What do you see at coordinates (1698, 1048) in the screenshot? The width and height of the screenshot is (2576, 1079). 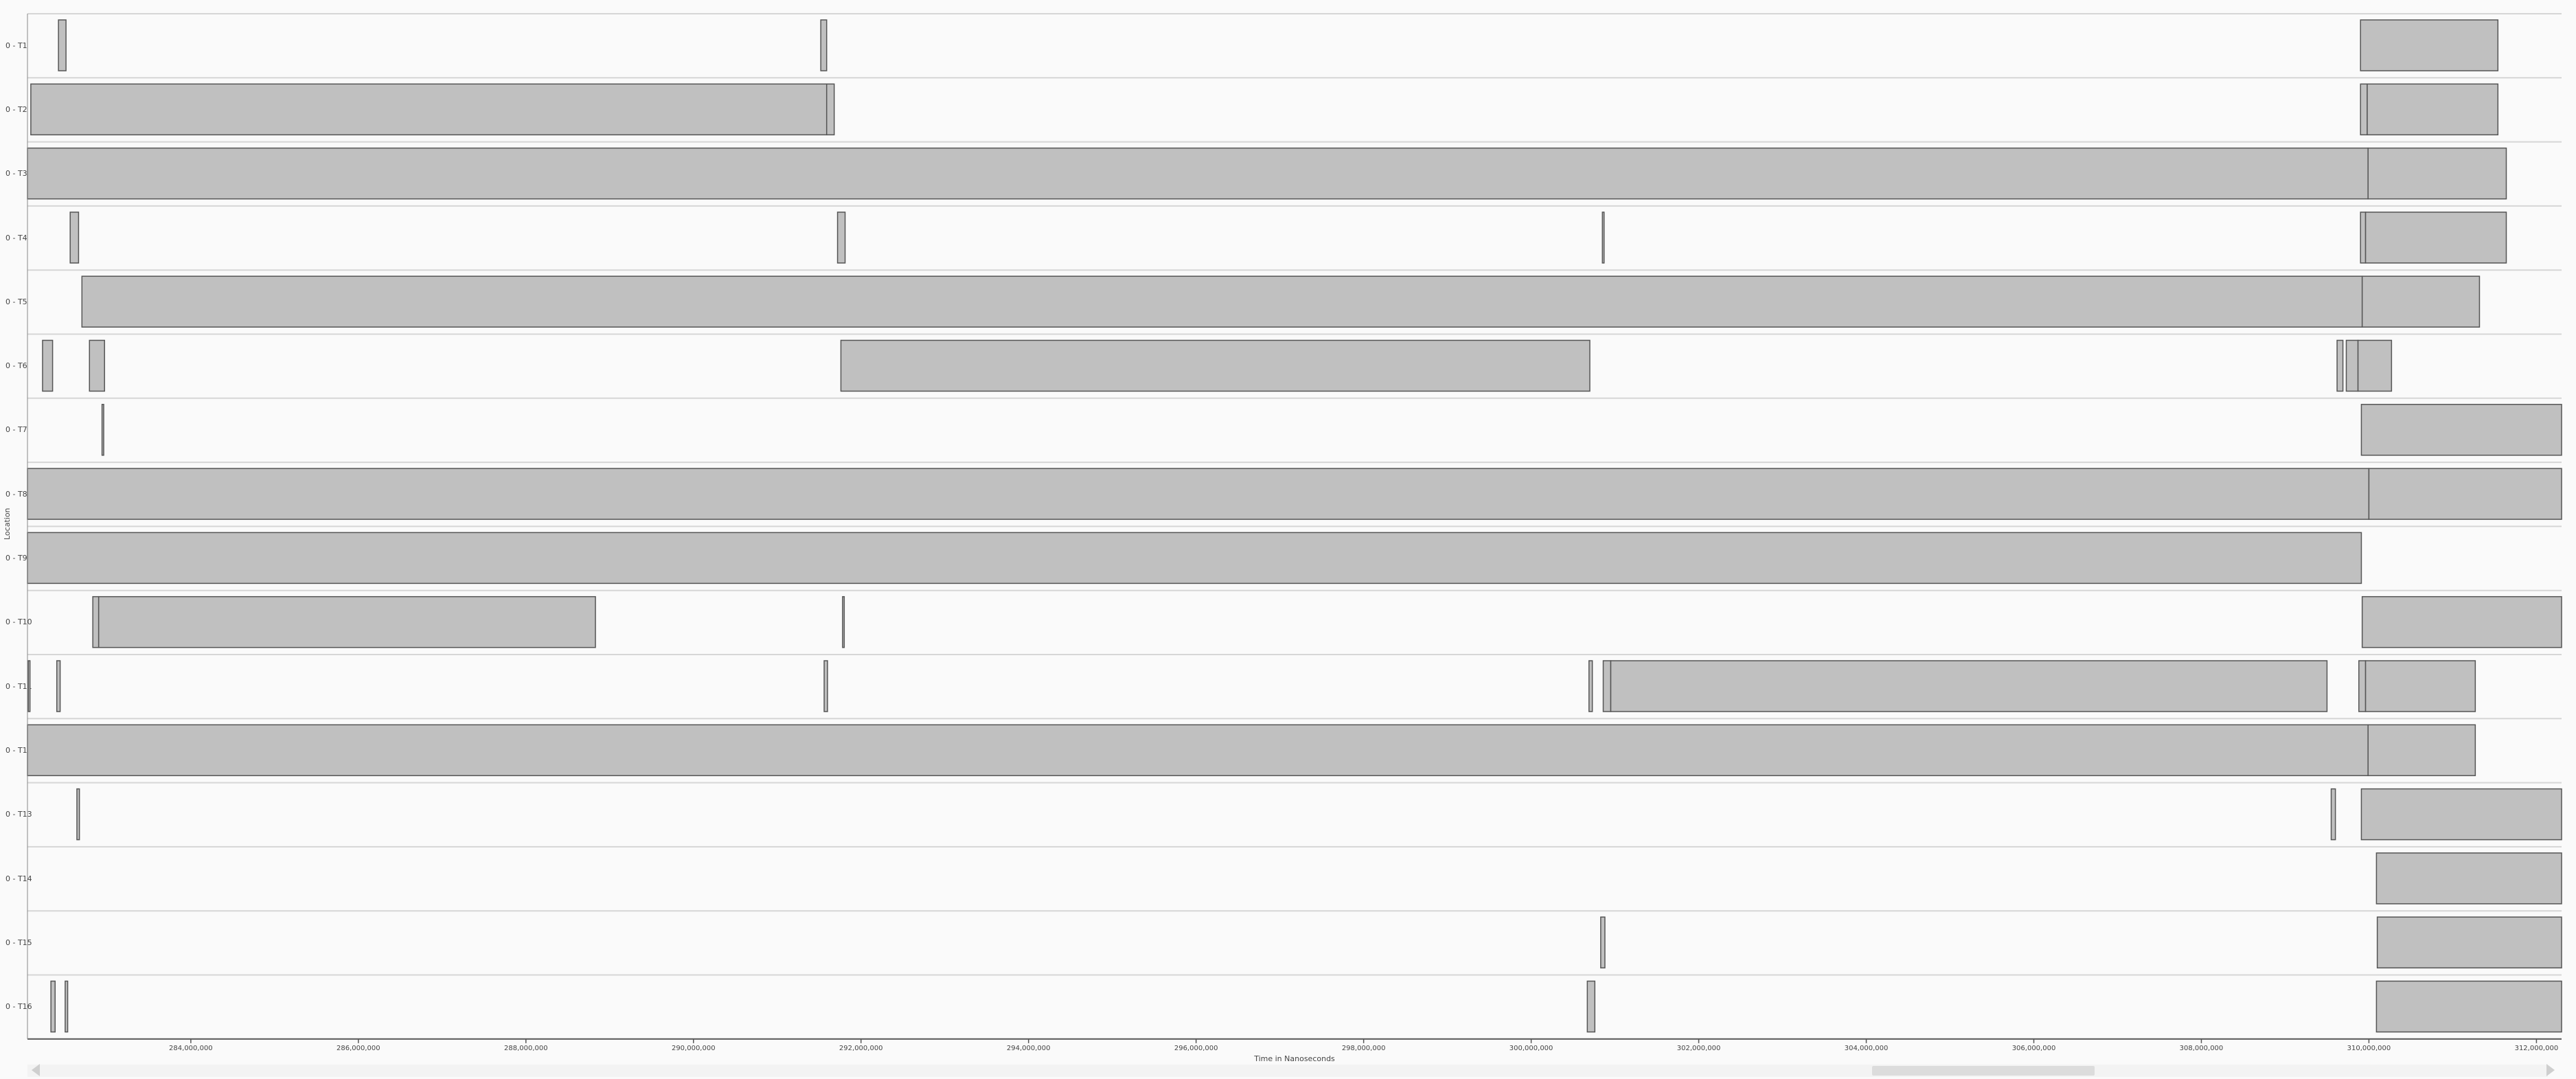 I see `x-tick-label: 302,000,000` at bounding box center [1698, 1048].